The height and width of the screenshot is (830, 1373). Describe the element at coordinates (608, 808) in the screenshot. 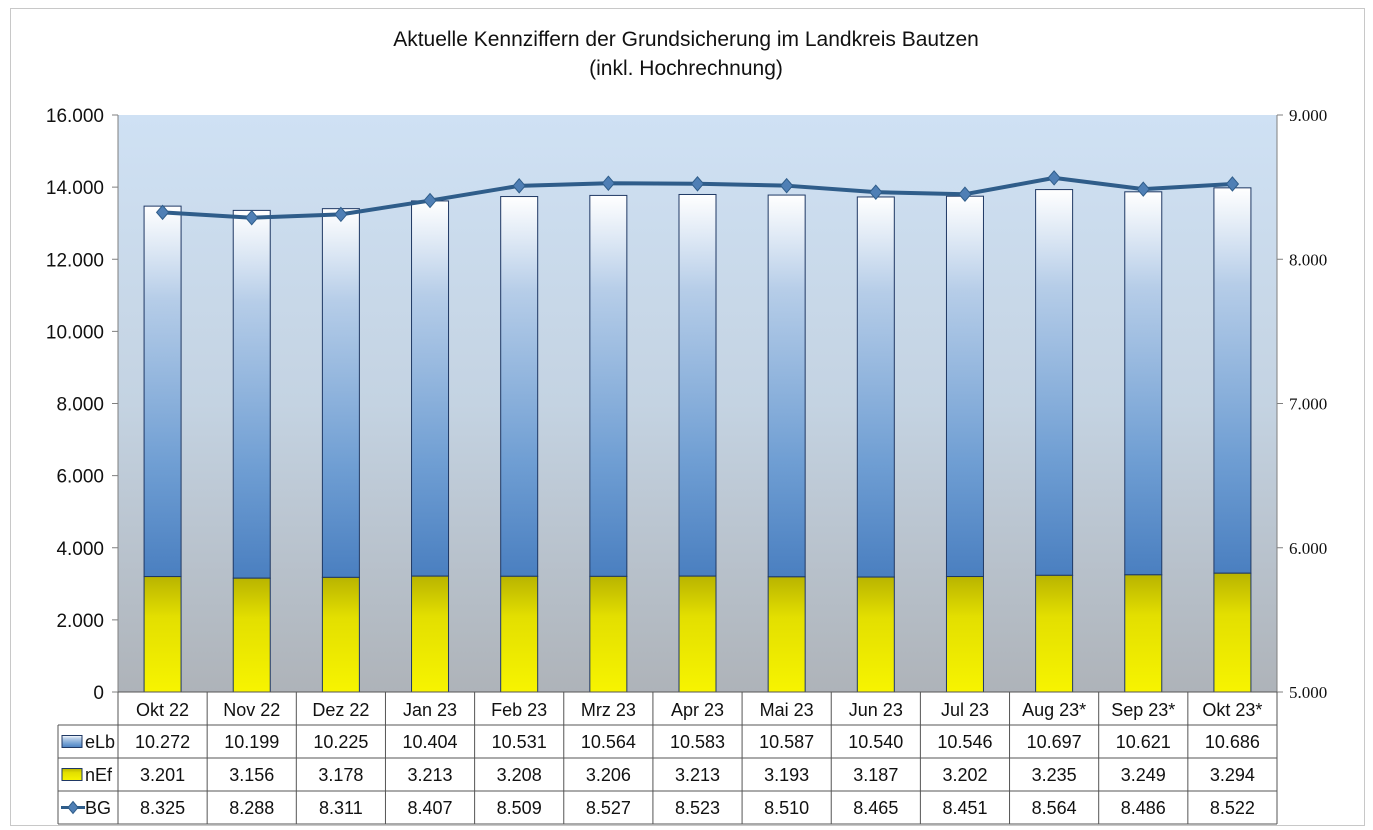

I see `data-label: 8.527` at that location.